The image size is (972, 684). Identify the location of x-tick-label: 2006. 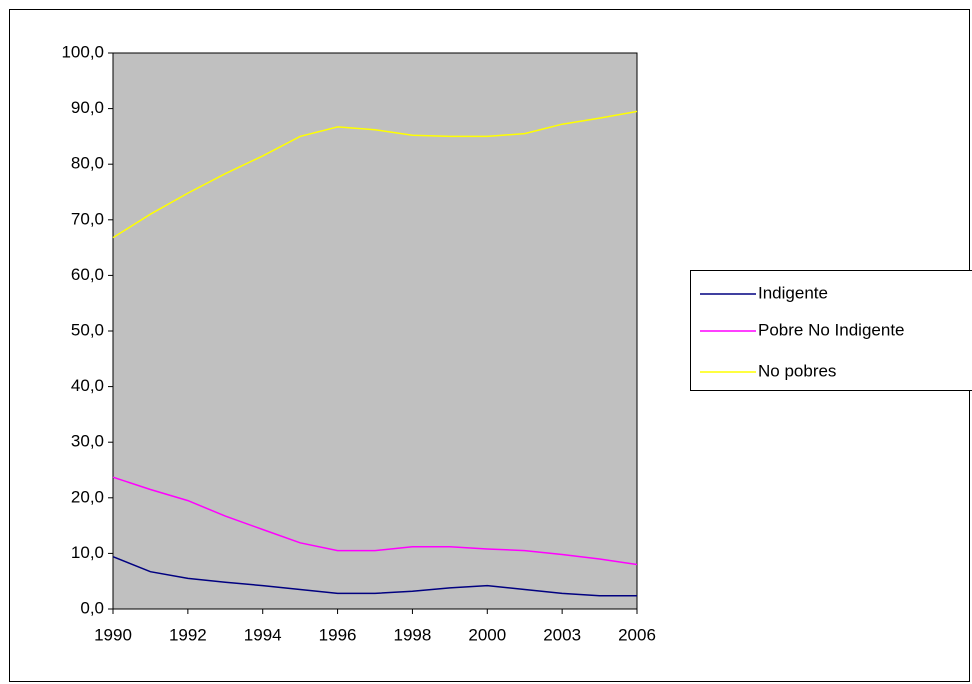
(637, 634).